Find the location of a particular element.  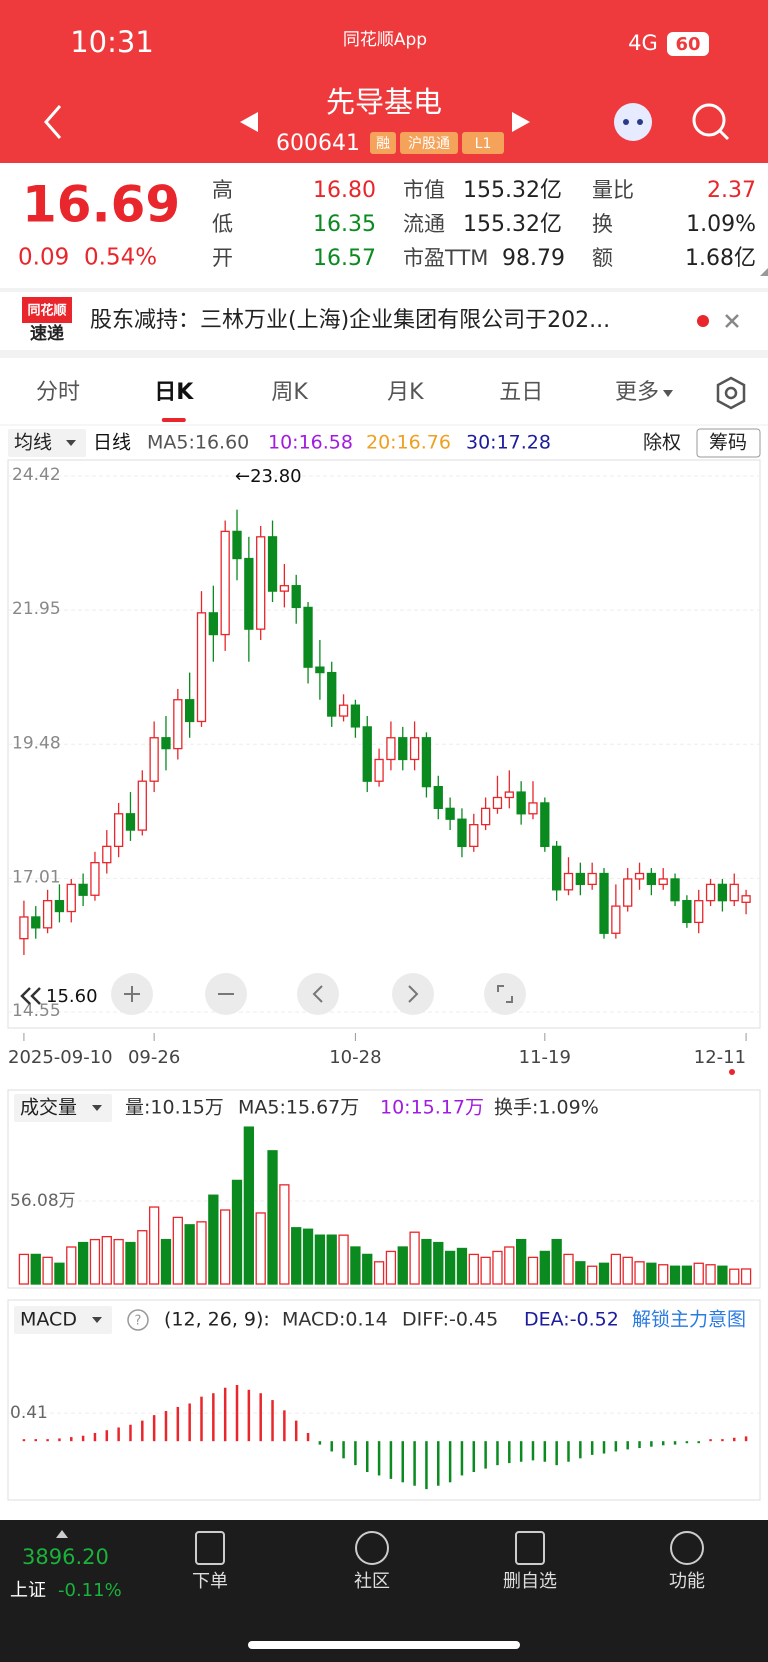

settings-dot is located at coordinates (731, 393).